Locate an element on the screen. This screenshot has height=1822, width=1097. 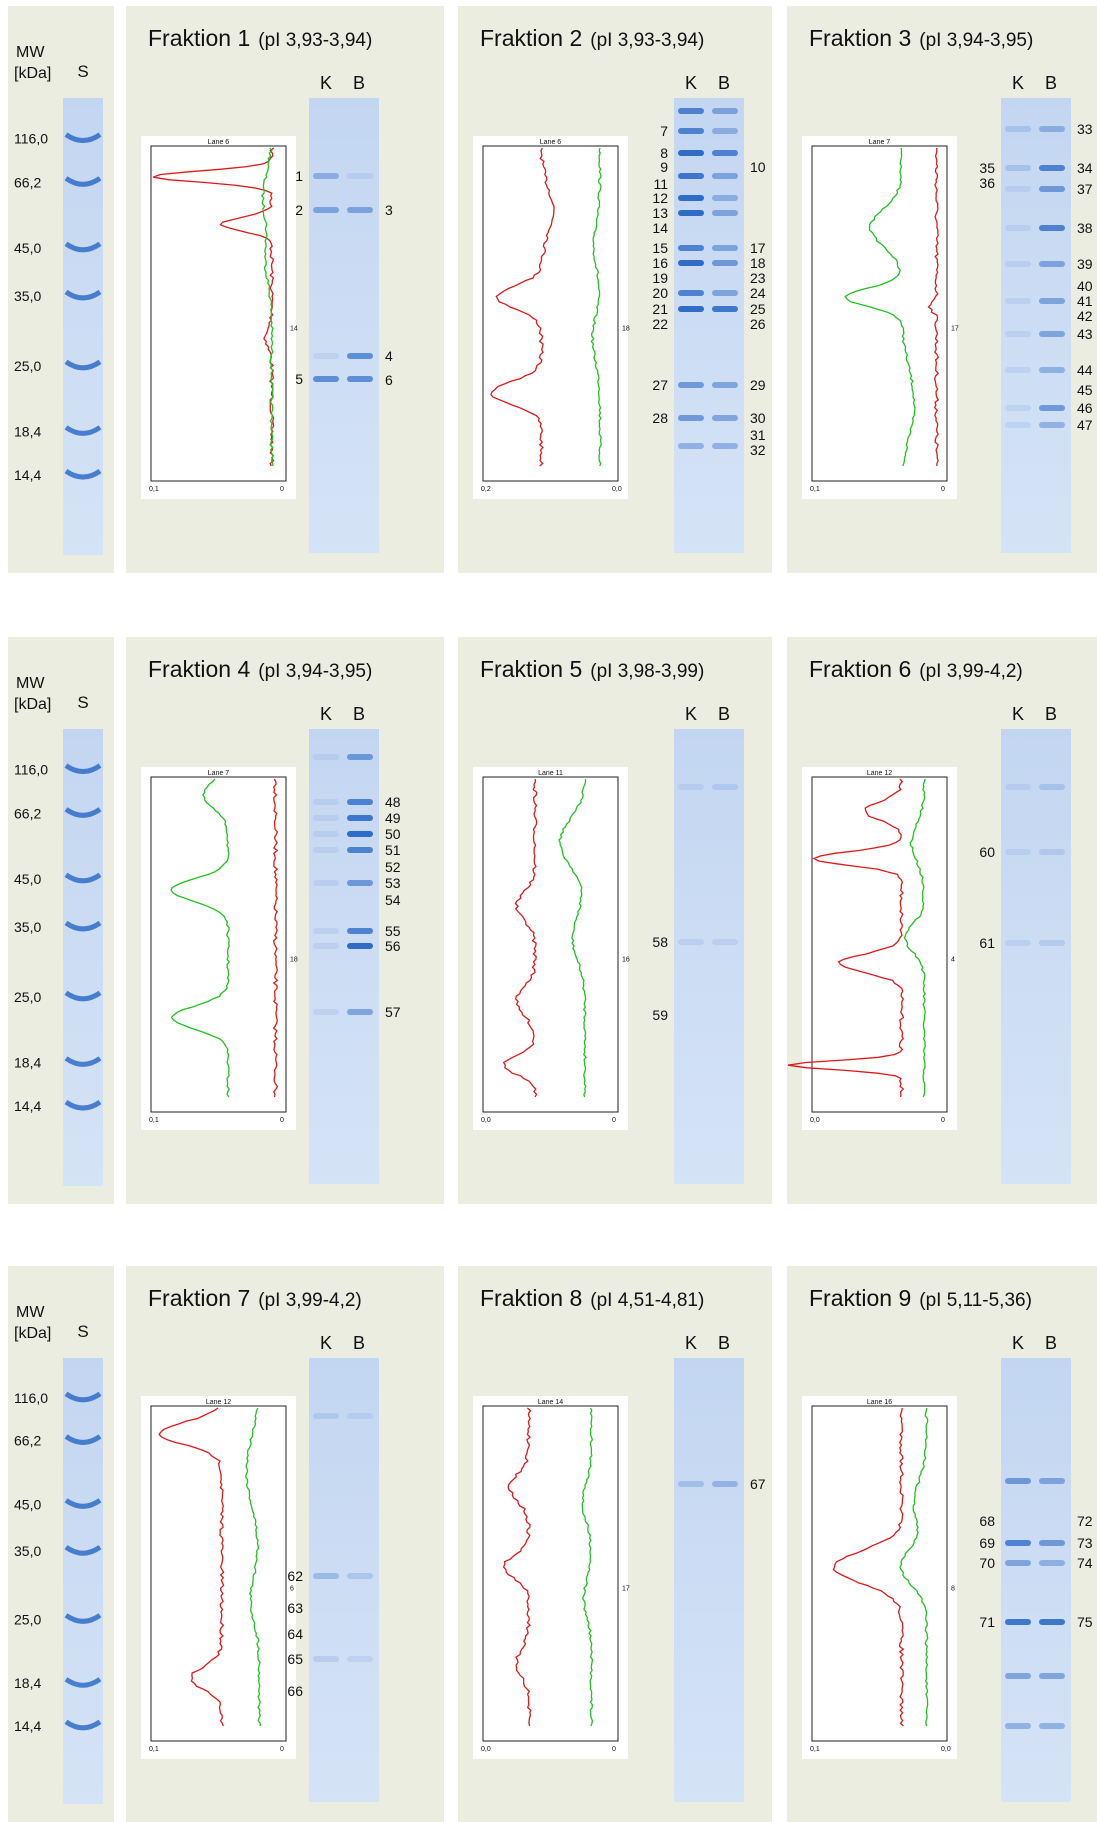
band-number: 13 is located at coordinates (660, 213).